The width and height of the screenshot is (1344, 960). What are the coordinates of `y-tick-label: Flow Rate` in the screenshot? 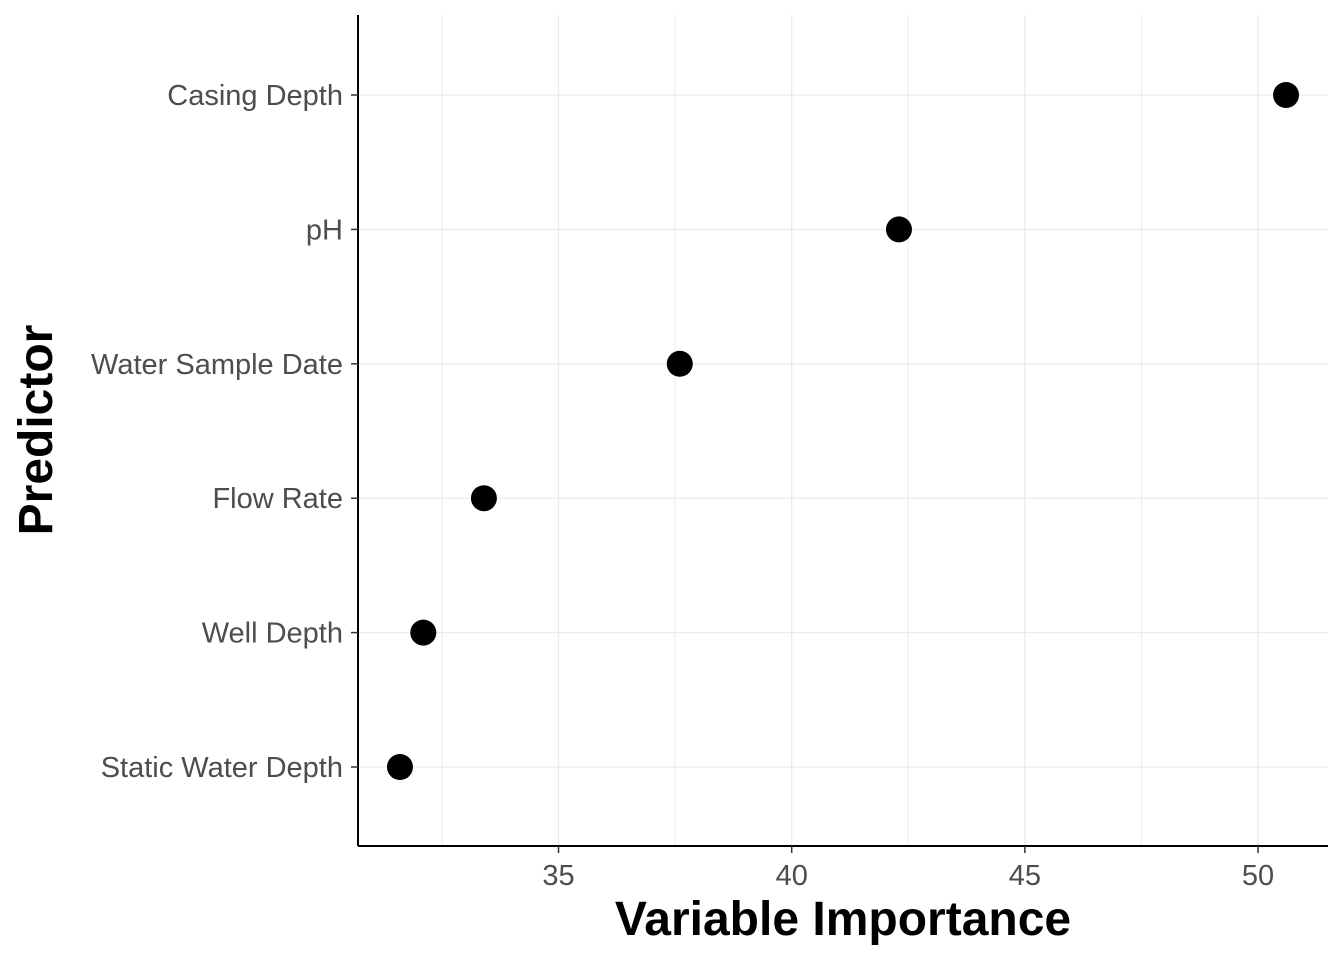 It's located at (277, 499).